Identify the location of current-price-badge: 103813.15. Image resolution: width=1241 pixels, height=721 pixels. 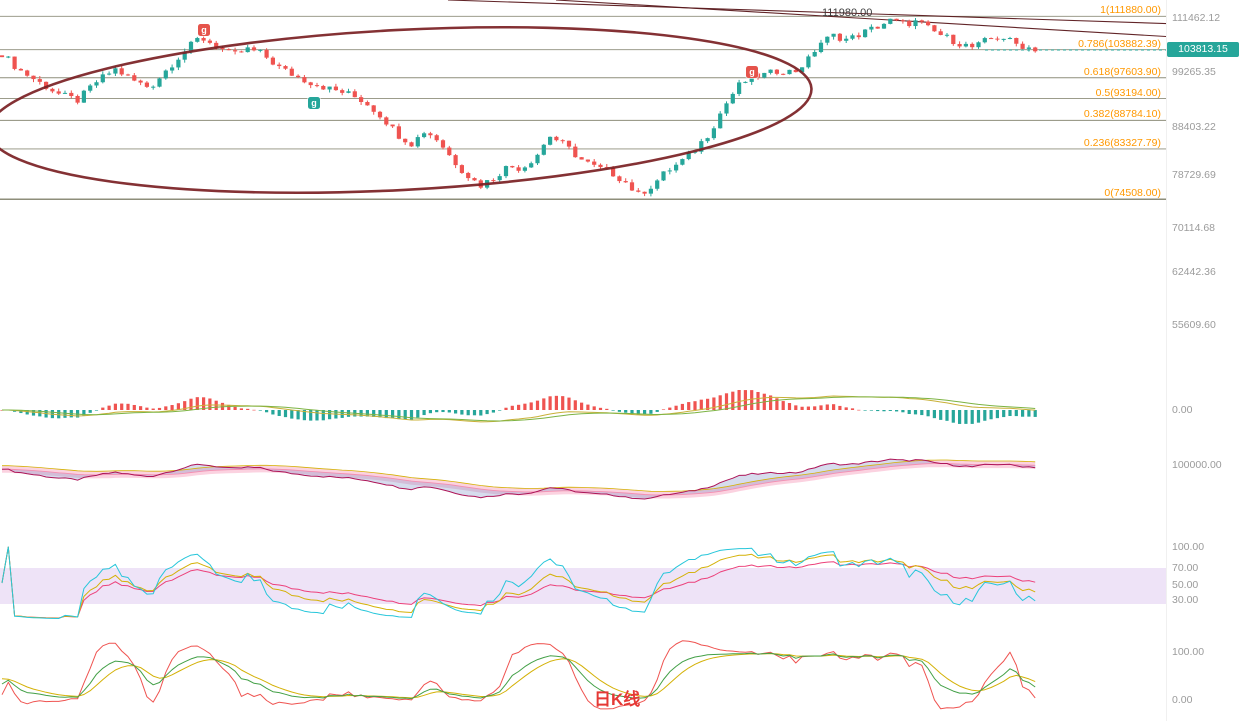
(1203, 50).